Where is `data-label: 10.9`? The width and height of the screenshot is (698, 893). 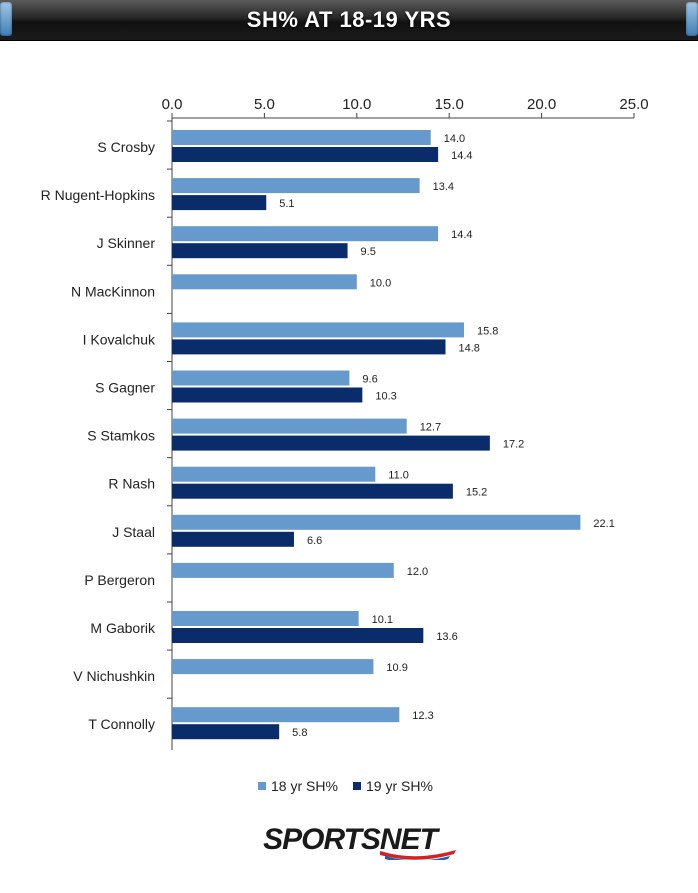
data-label: 10.9 is located at coordinates (396, 668).